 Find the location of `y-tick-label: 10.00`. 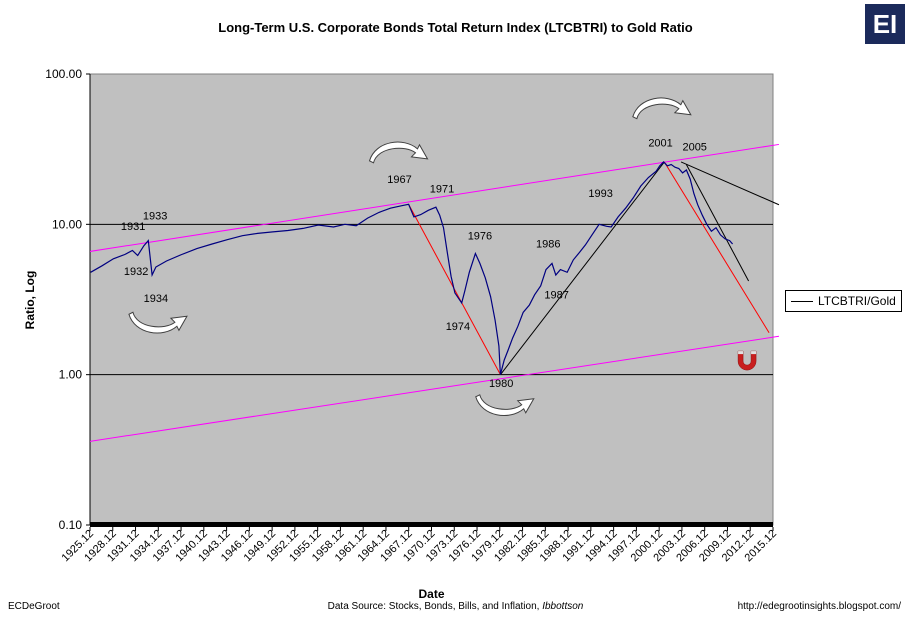

y-tick-label: 10.00 is located at coordinates (67, 224).